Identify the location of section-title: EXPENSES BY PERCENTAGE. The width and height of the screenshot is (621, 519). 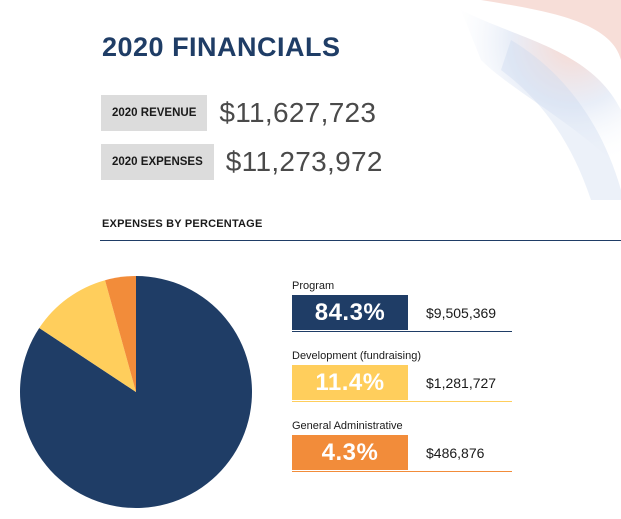
(182, 224).